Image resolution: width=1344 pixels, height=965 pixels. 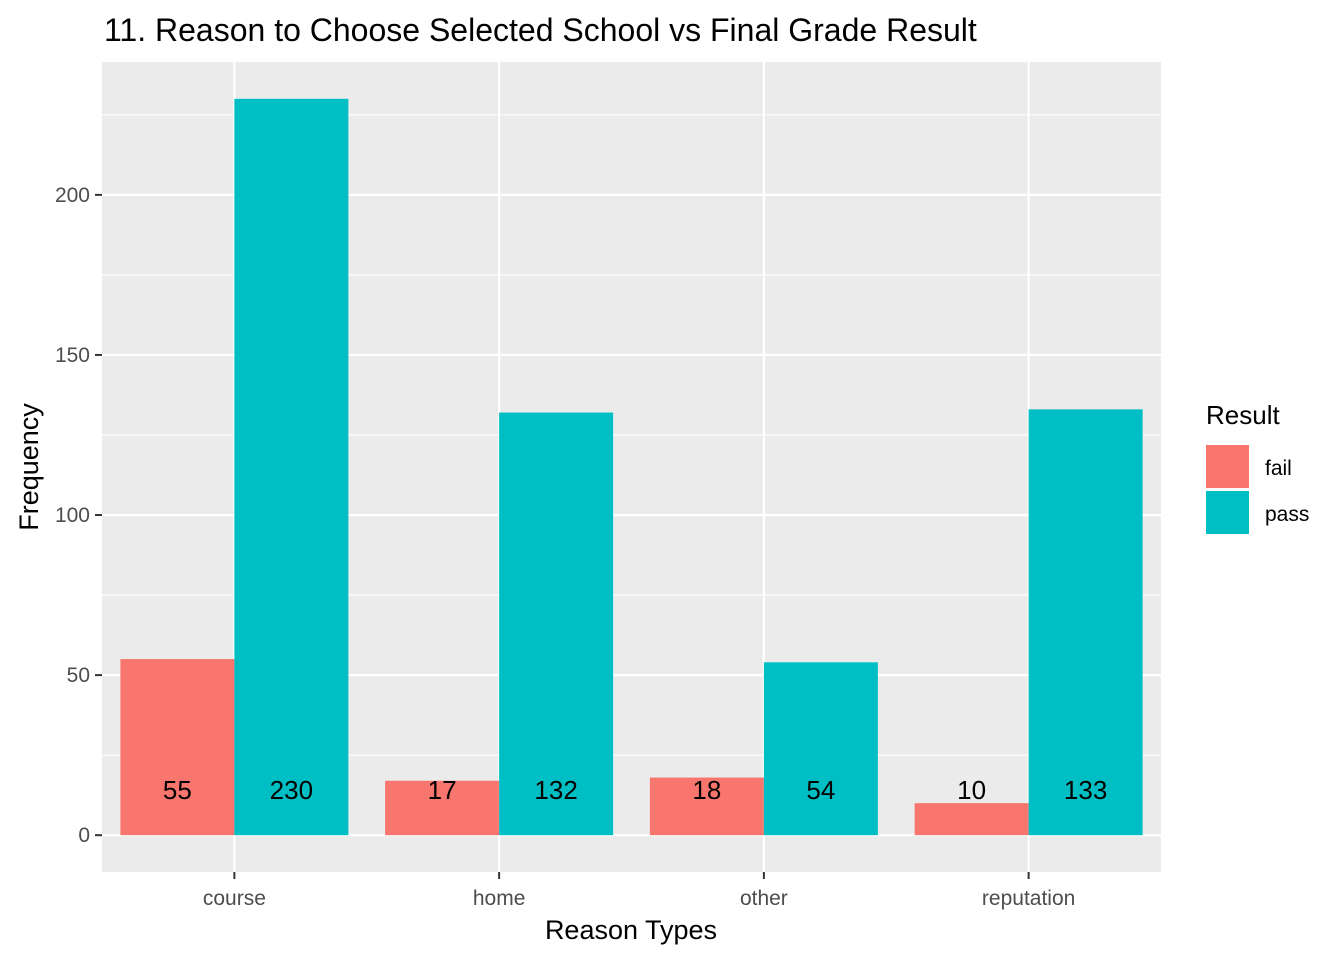 I want to click on x-tick-label-reputation: reputation, so click(x=1028, y=898).